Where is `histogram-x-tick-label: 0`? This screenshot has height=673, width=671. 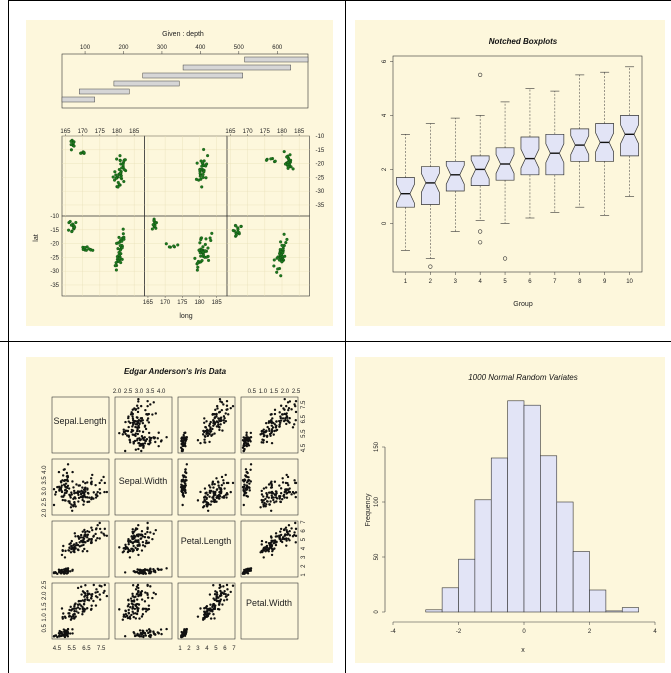 histogram-x-tick-label: 0 is located at coordinates (524, 632).